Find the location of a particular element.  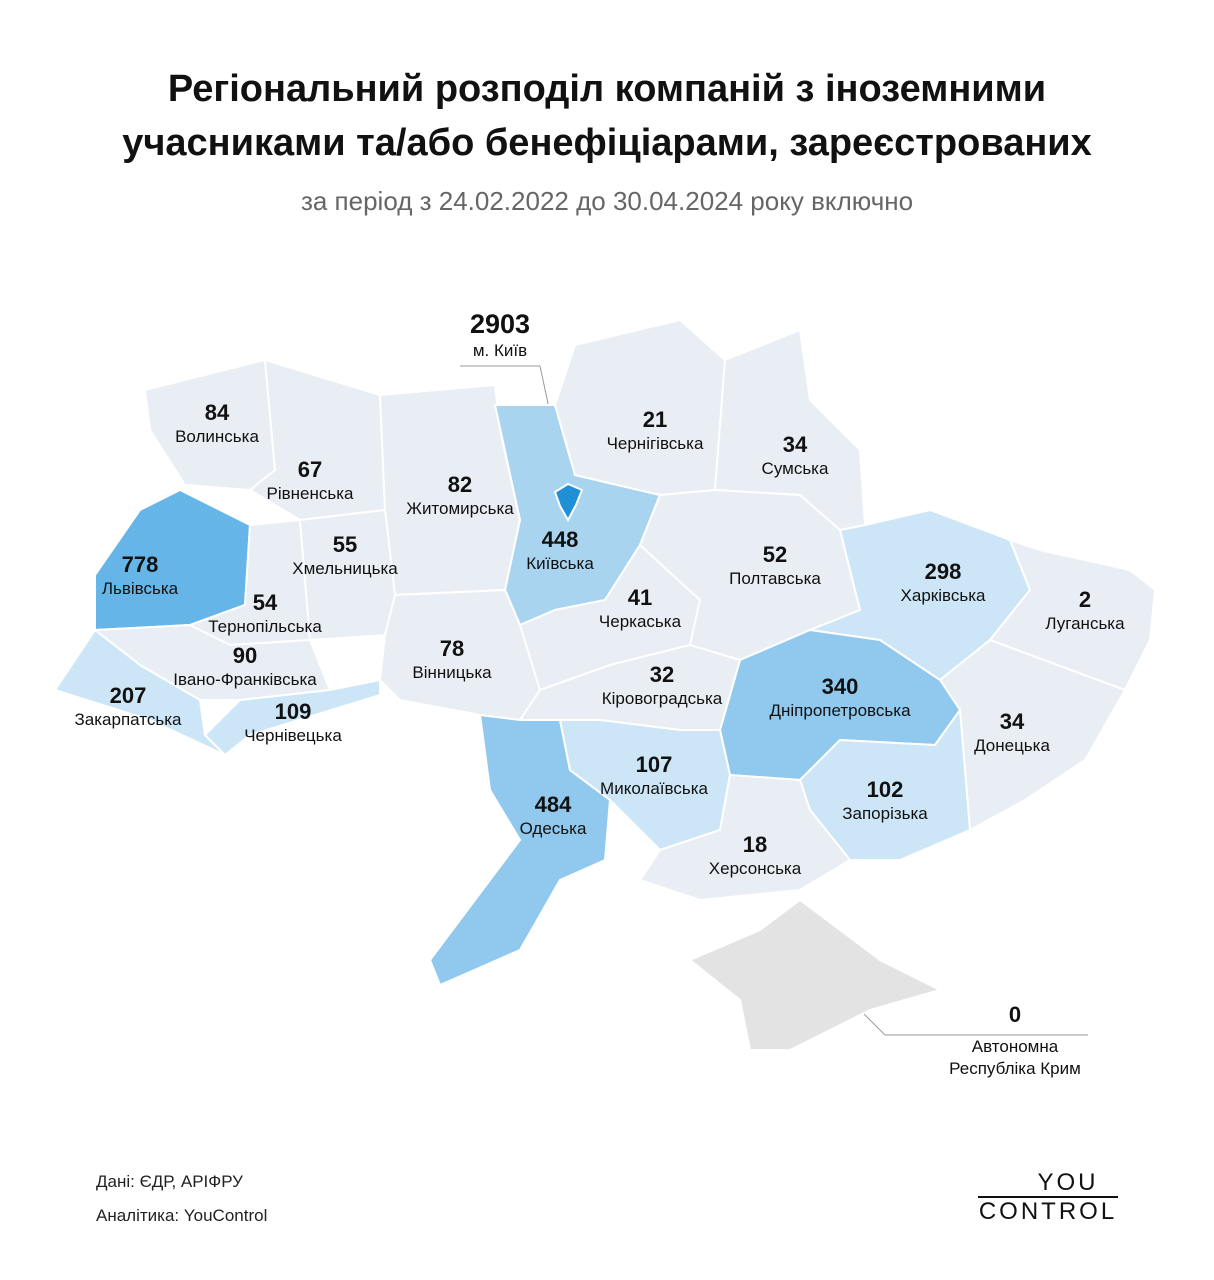

region-value: 82 is located at coordinates (460, 484).